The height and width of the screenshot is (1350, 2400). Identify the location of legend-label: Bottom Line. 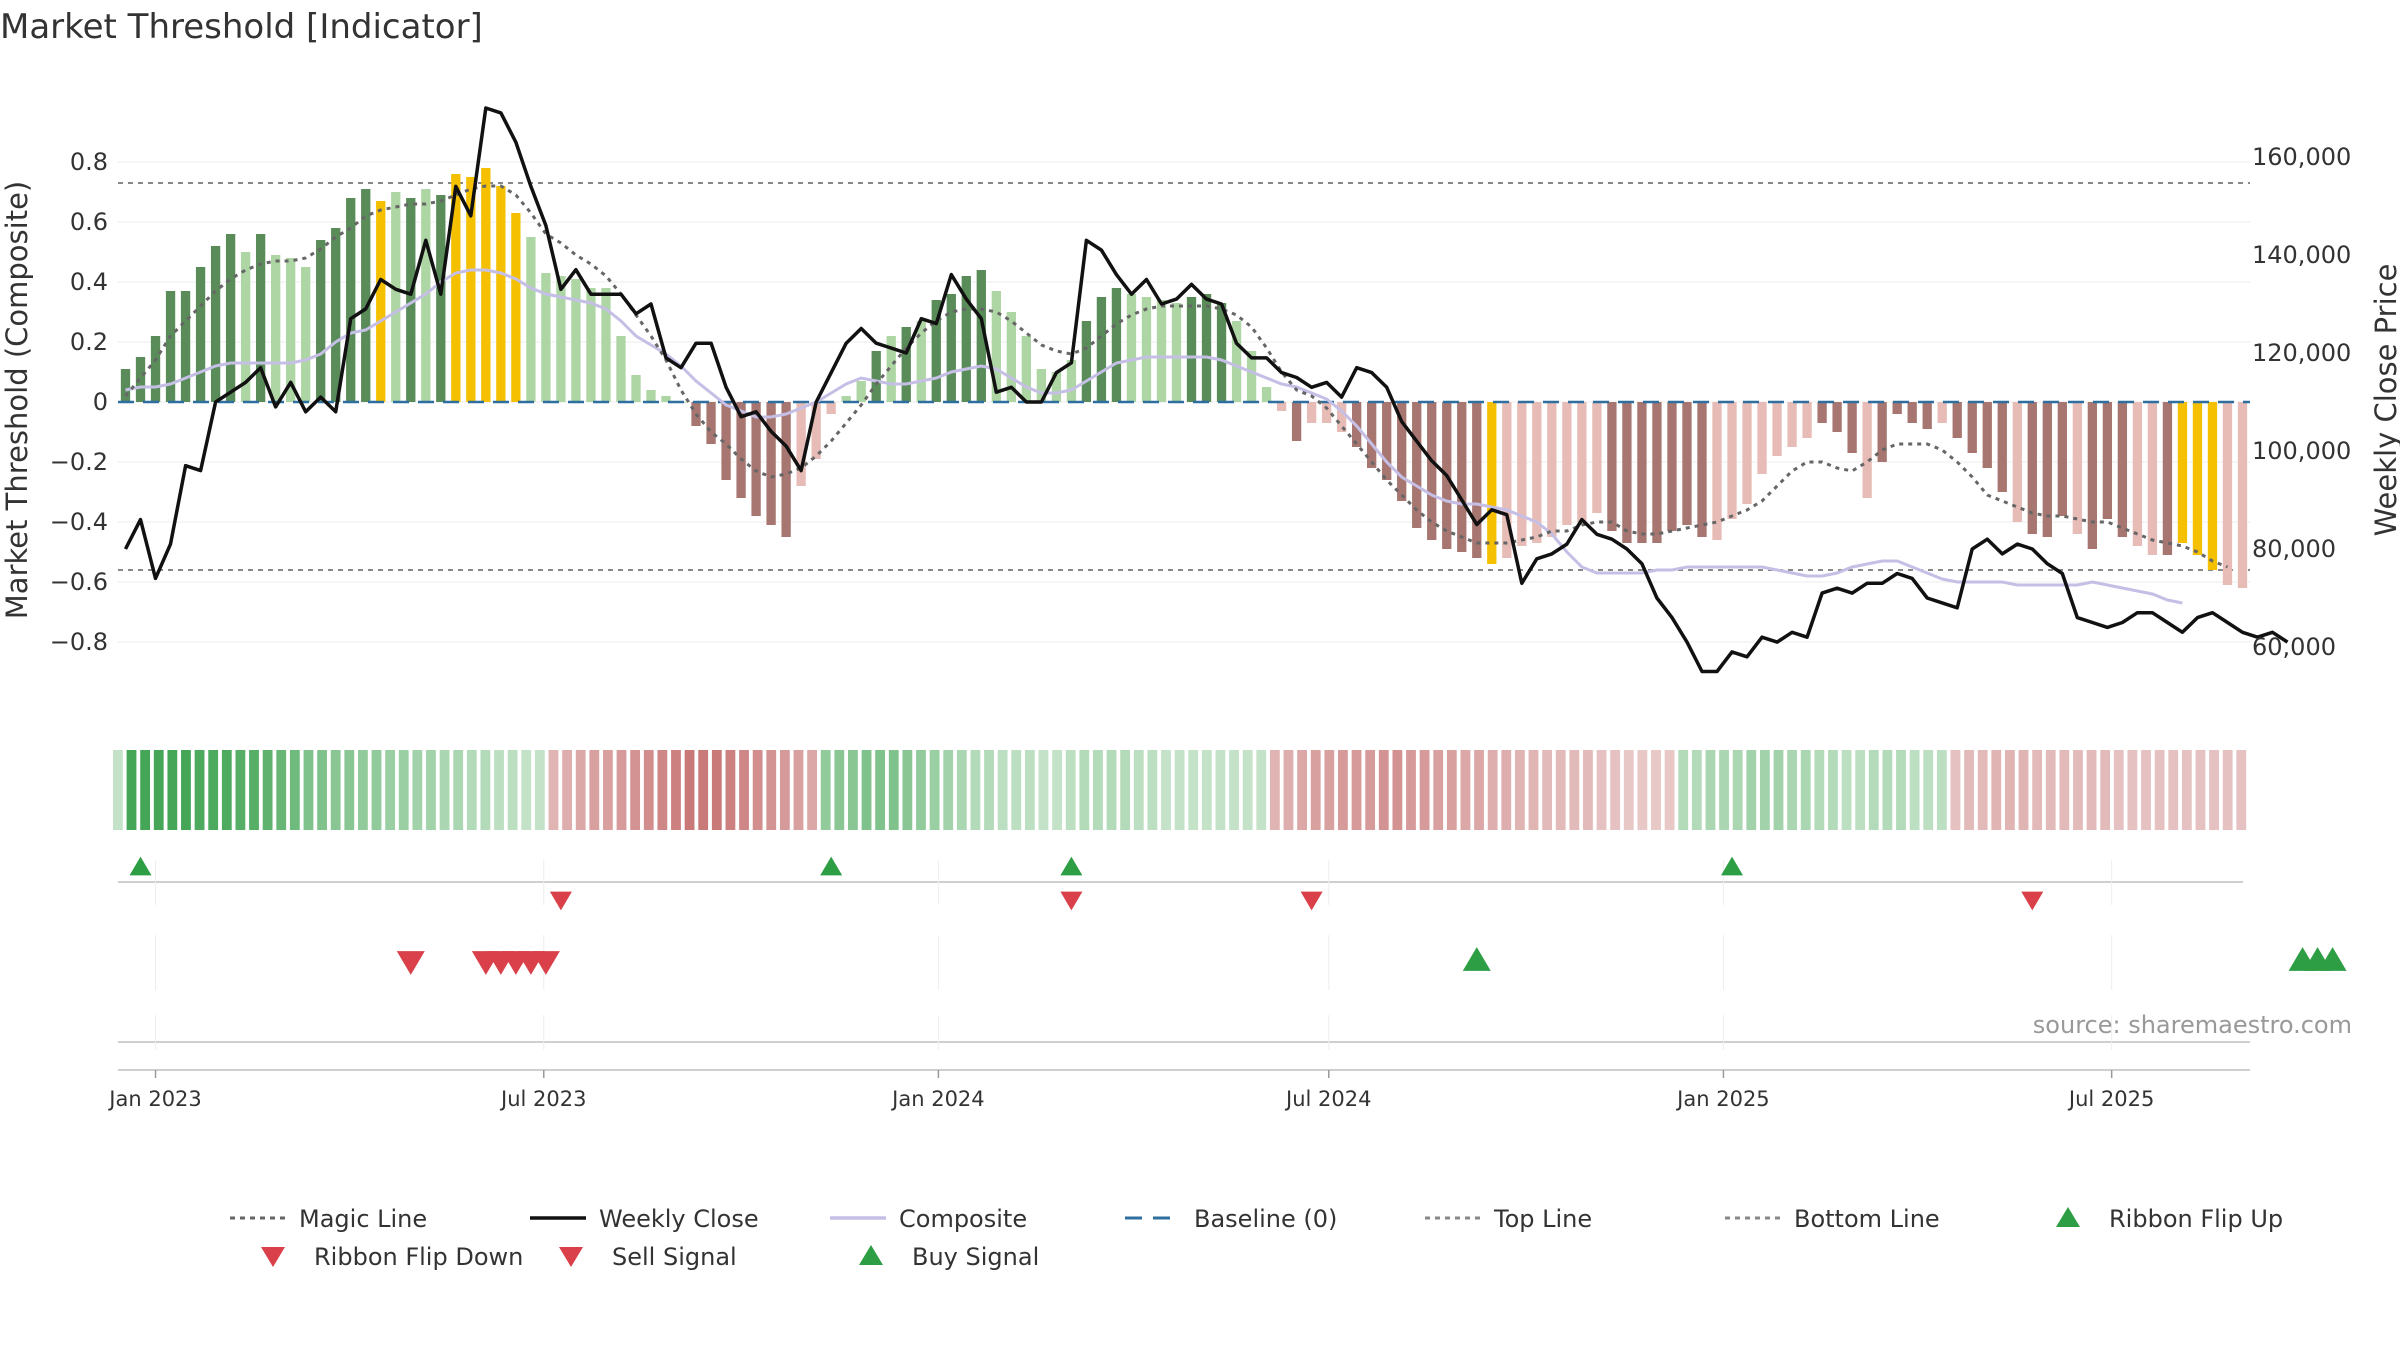
(1867, 1219).